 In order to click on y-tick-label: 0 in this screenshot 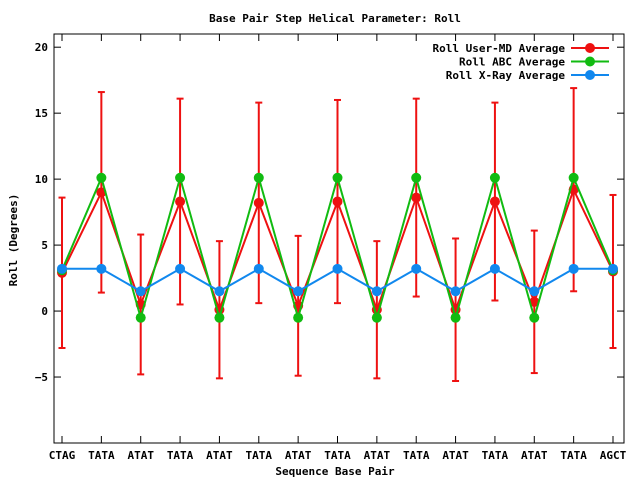, I will do `click(44, 311)`.